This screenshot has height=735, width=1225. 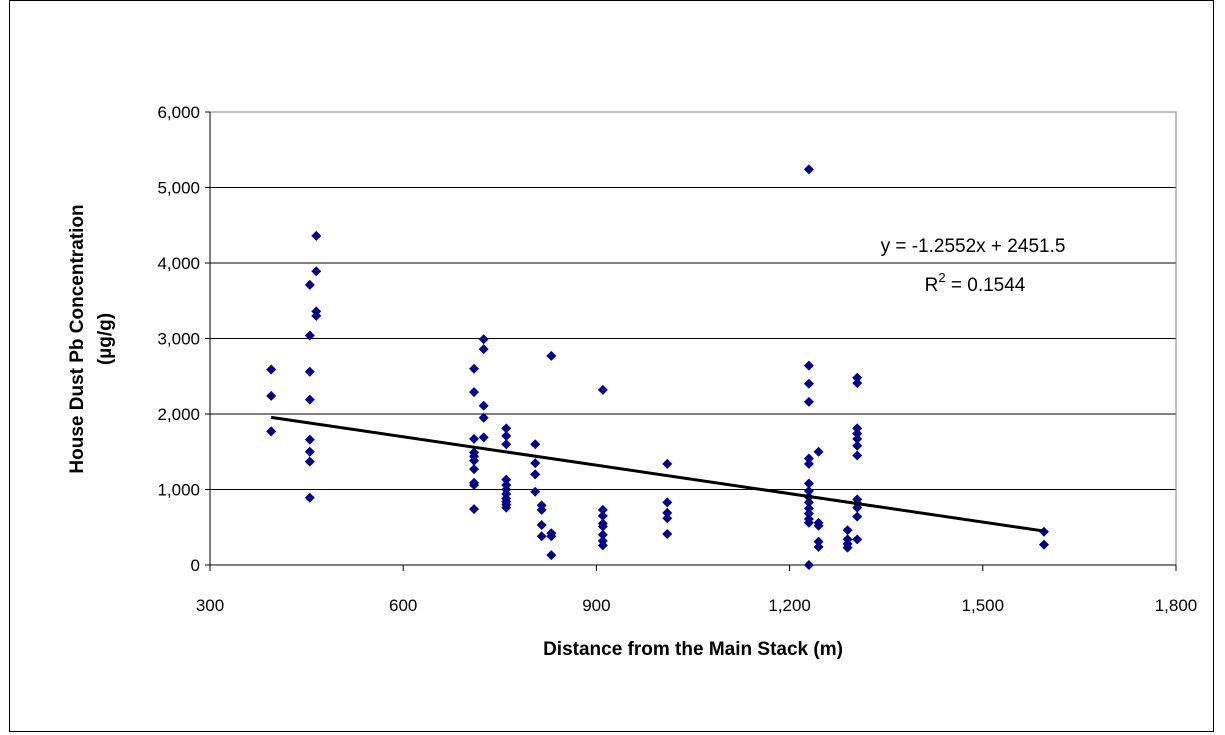 What do you see at coordinates (105, 339) in the screenshot?
I see `y-axis-title-line-2: (µg/g)` at bounding box center [105, 339].